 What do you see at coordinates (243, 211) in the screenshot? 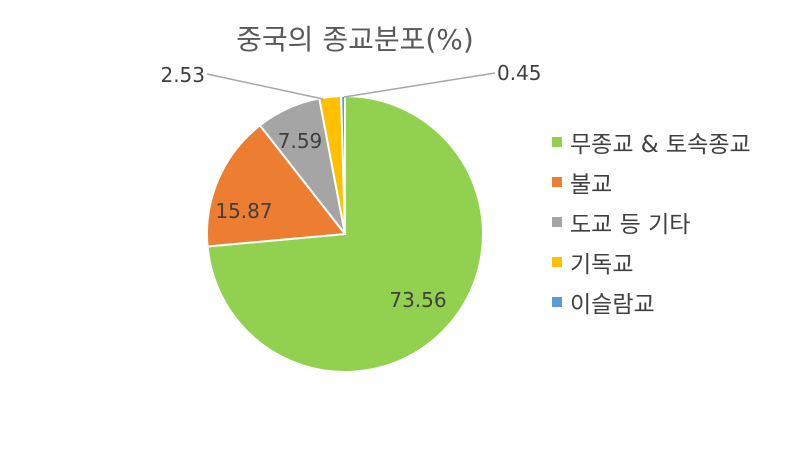
I see `data-label-buddhism: 15.87` at bounding box center [243, 211].